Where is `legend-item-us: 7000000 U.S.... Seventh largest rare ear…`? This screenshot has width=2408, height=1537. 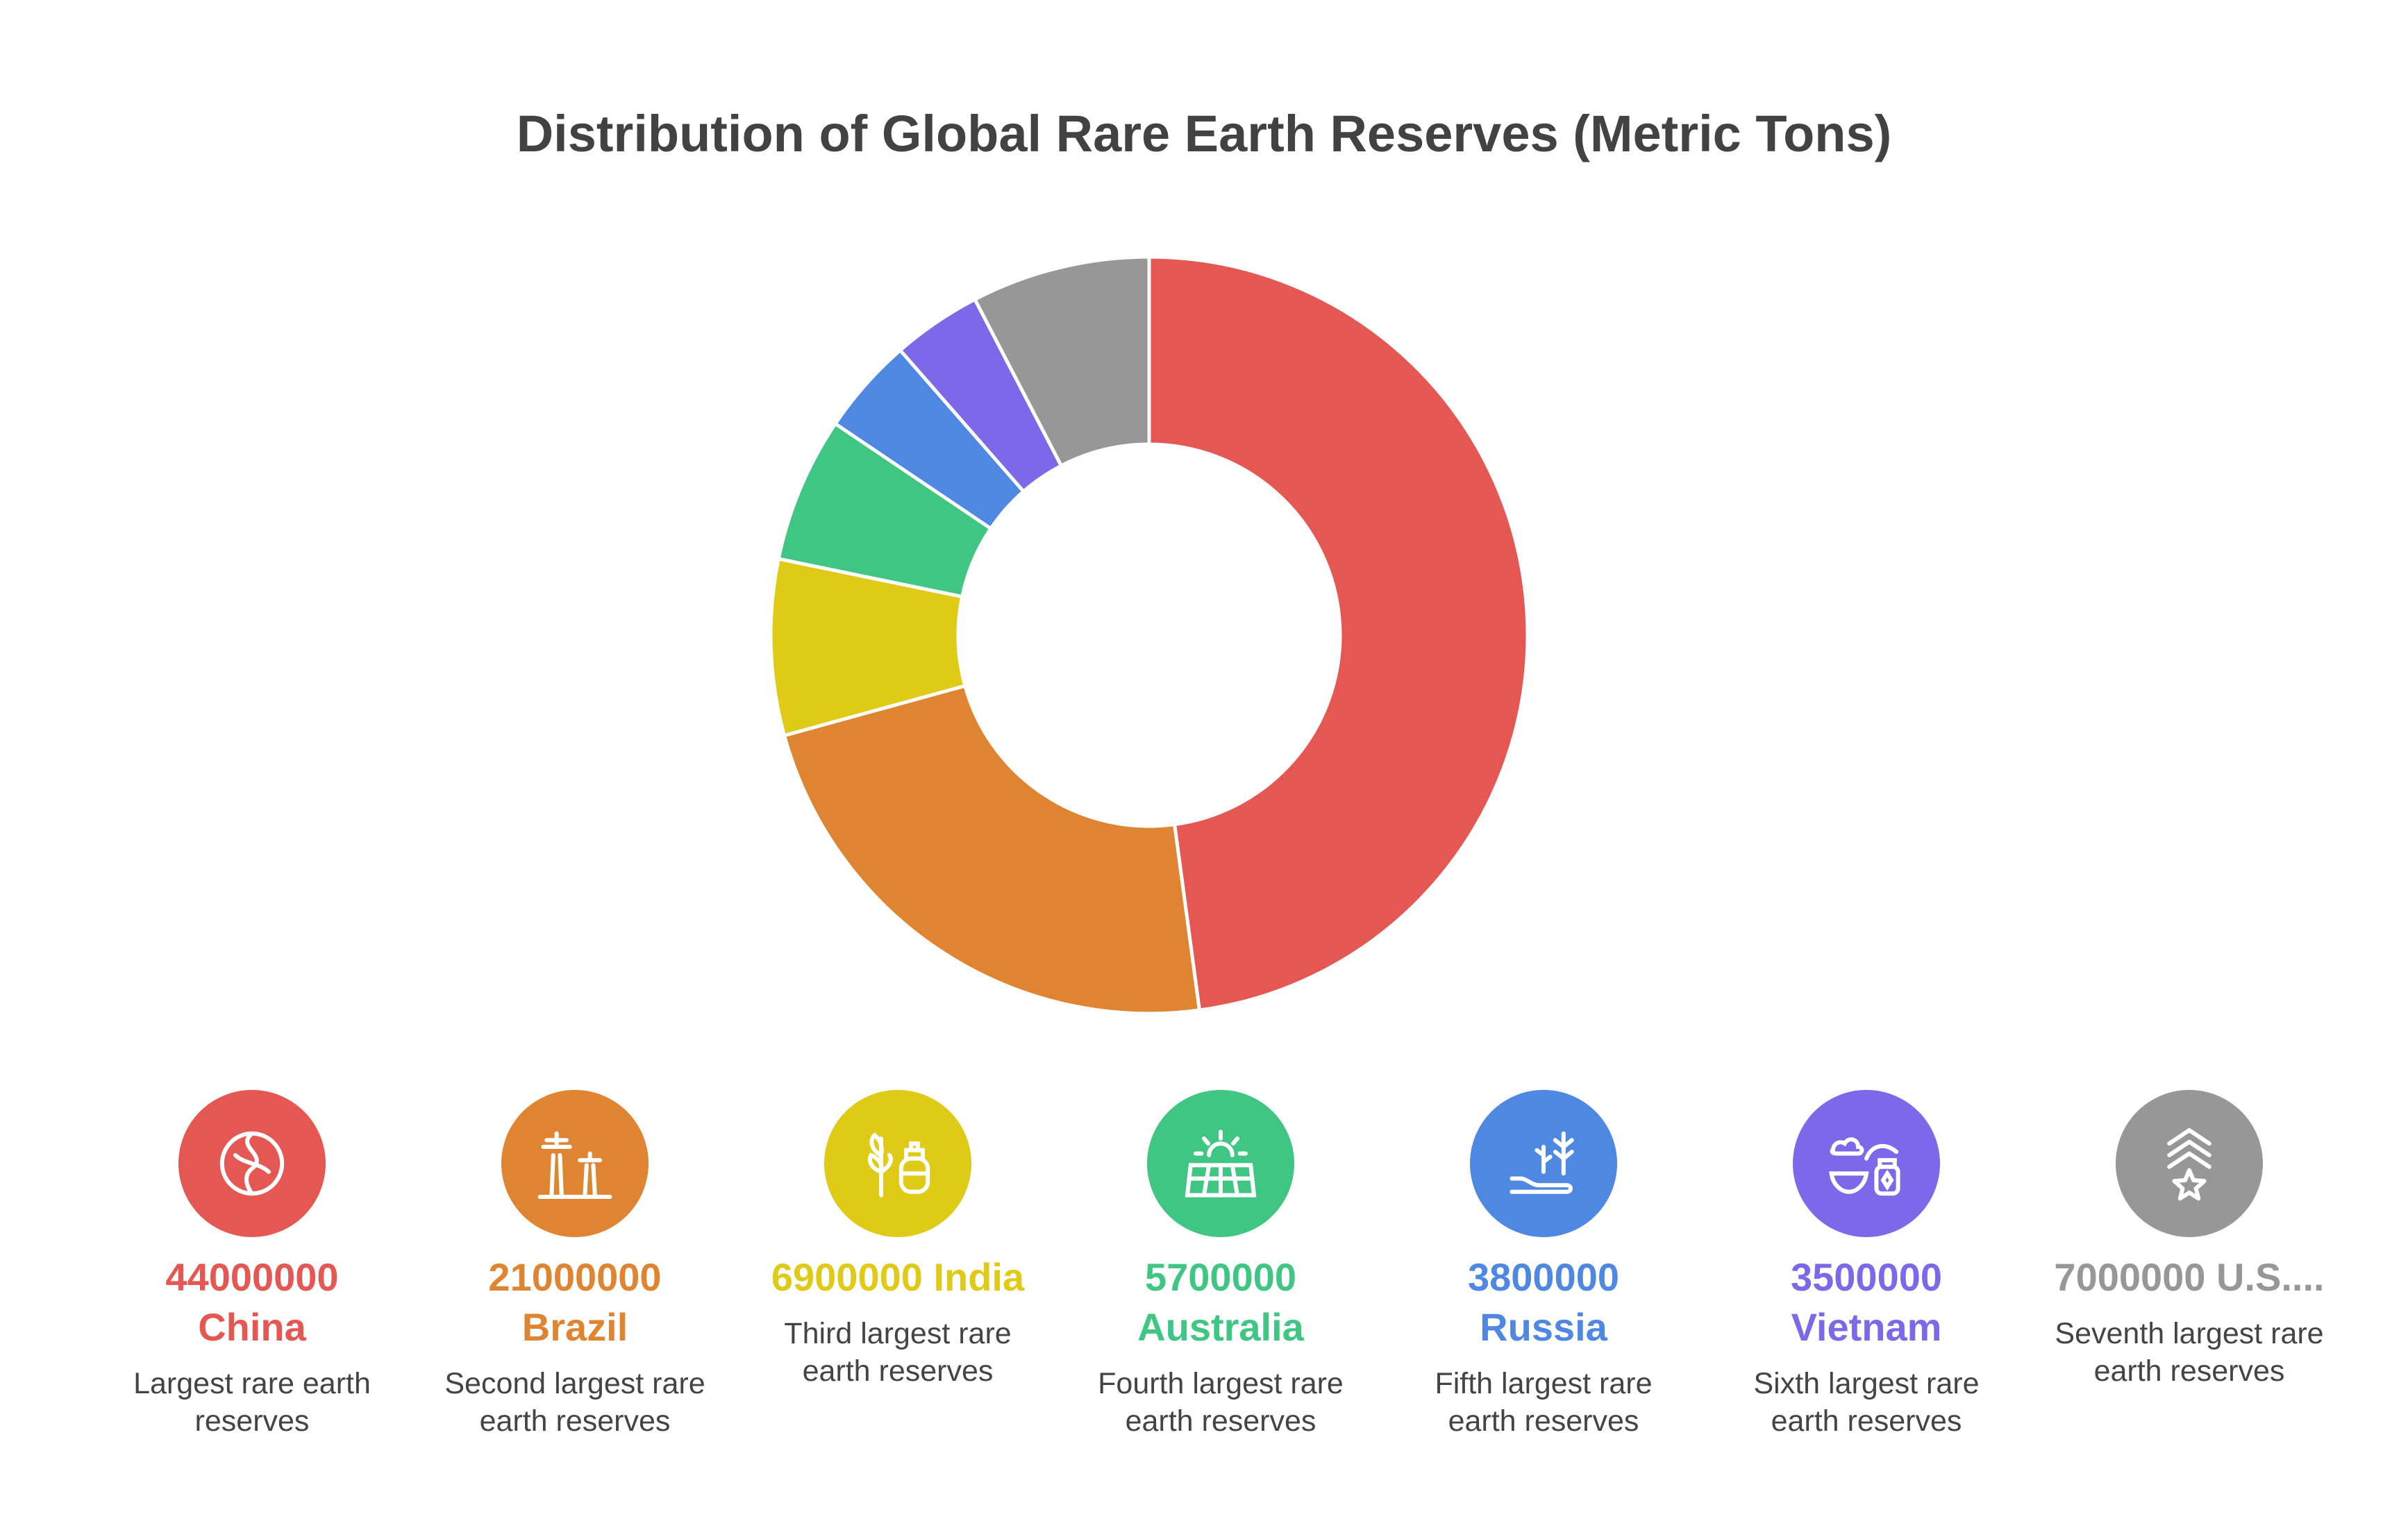 legend-item-us: 7000000 U.S.... Seventh largest rare ear… is located at coordinates (2189, 1240).